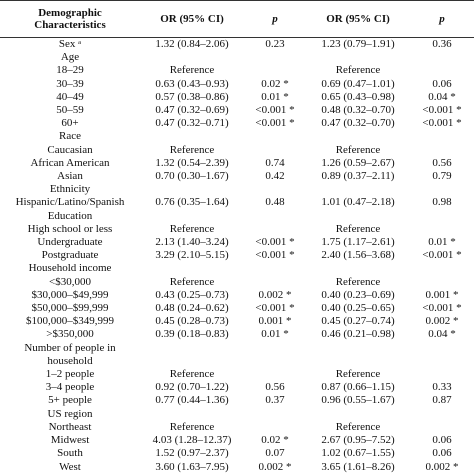 This screenshot has width=474, height=474. What do you see at coordinates (358, 19) in the screenshot?
I see `column-header: OR (95% CI)` at bounding box center [358, 19].